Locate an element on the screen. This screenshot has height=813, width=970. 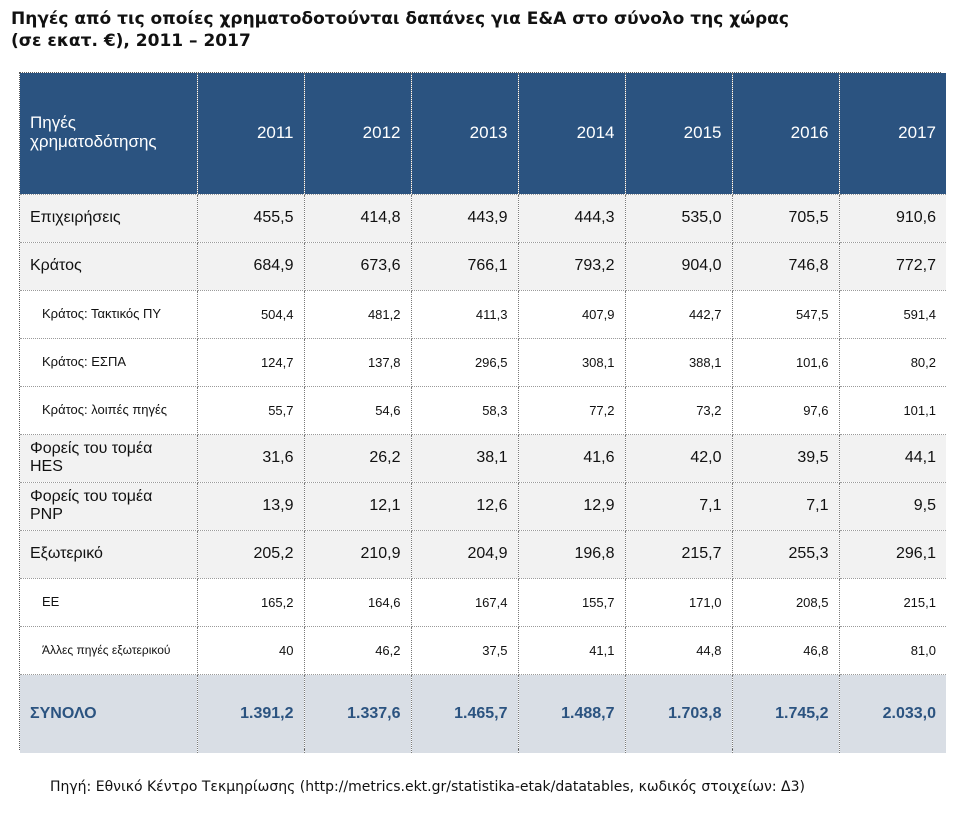
cell-value: 411,3 is located at coordinates (465, 314).